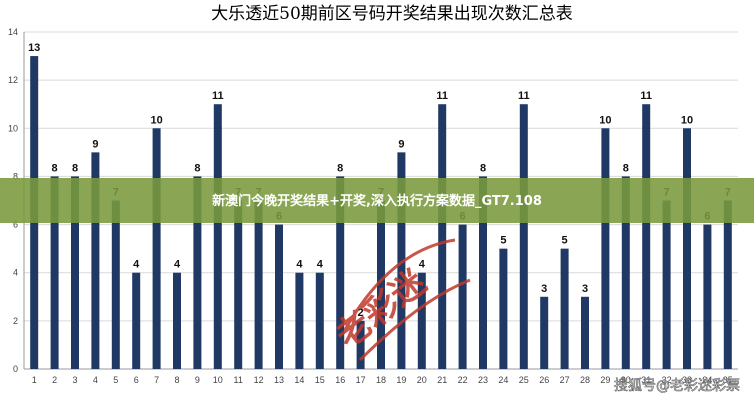  Describe the element at coordinates (728, 380) in the screenshot. I see `x-tick-label: 35` at that location.